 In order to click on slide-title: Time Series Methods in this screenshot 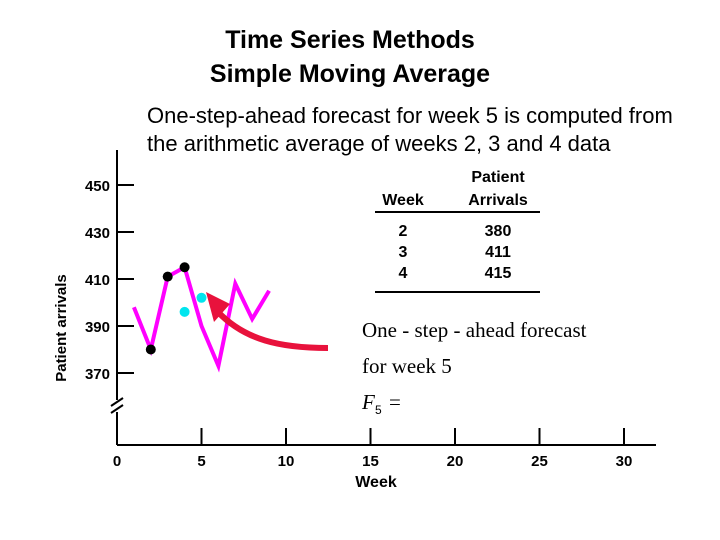, I will do `click(350, 40)`.